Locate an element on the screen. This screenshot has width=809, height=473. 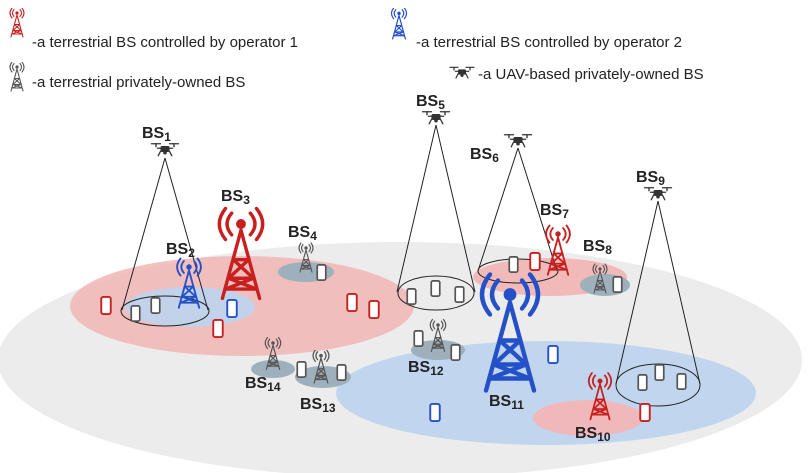
bs14-coverage is located at coordinates (273, 369).